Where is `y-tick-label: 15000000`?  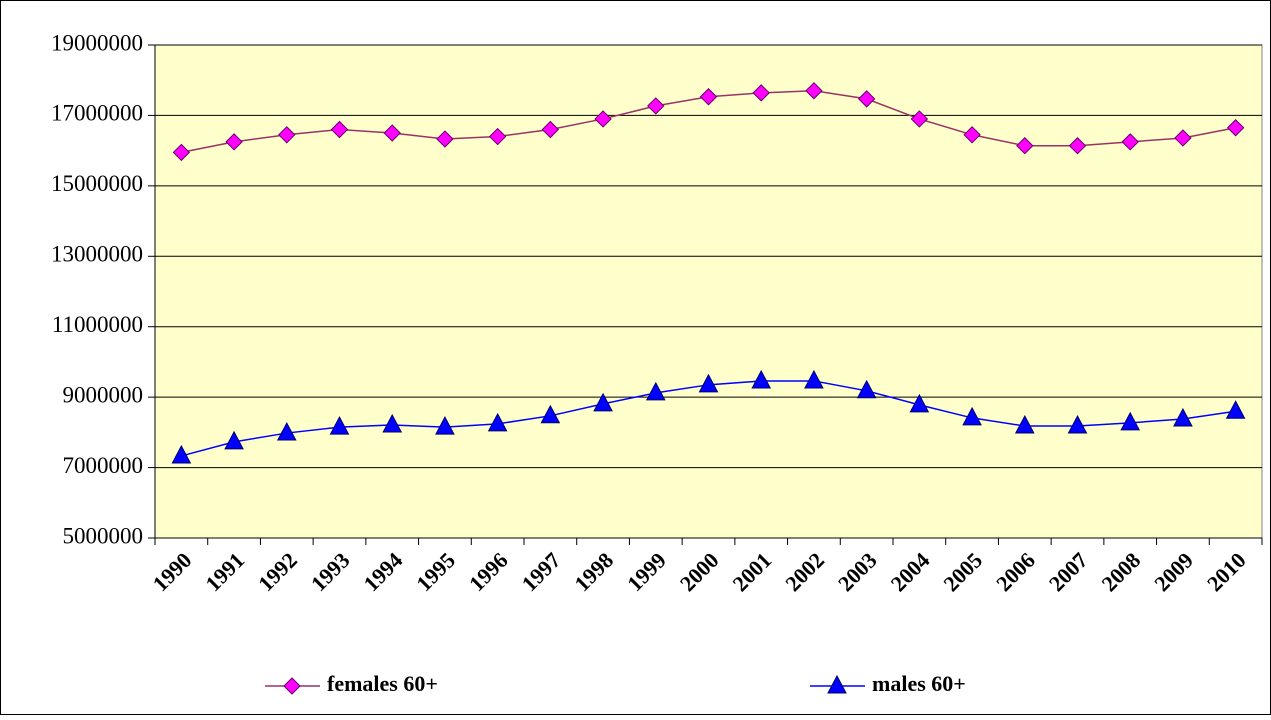
y-tick-label: 15000000 is located at coordinates (97, 183).